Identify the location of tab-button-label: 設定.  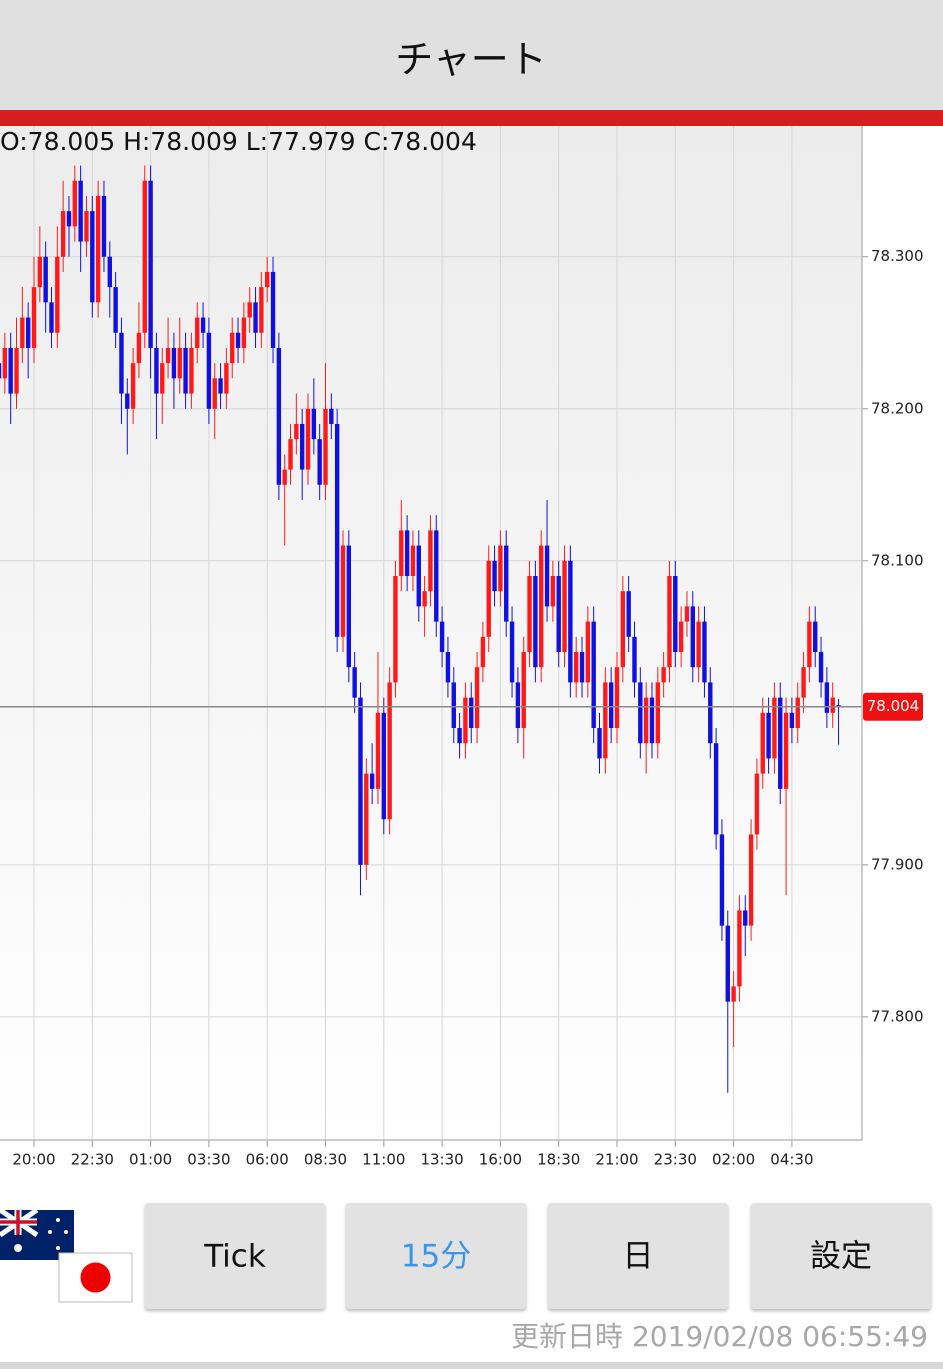
(841, 1257).